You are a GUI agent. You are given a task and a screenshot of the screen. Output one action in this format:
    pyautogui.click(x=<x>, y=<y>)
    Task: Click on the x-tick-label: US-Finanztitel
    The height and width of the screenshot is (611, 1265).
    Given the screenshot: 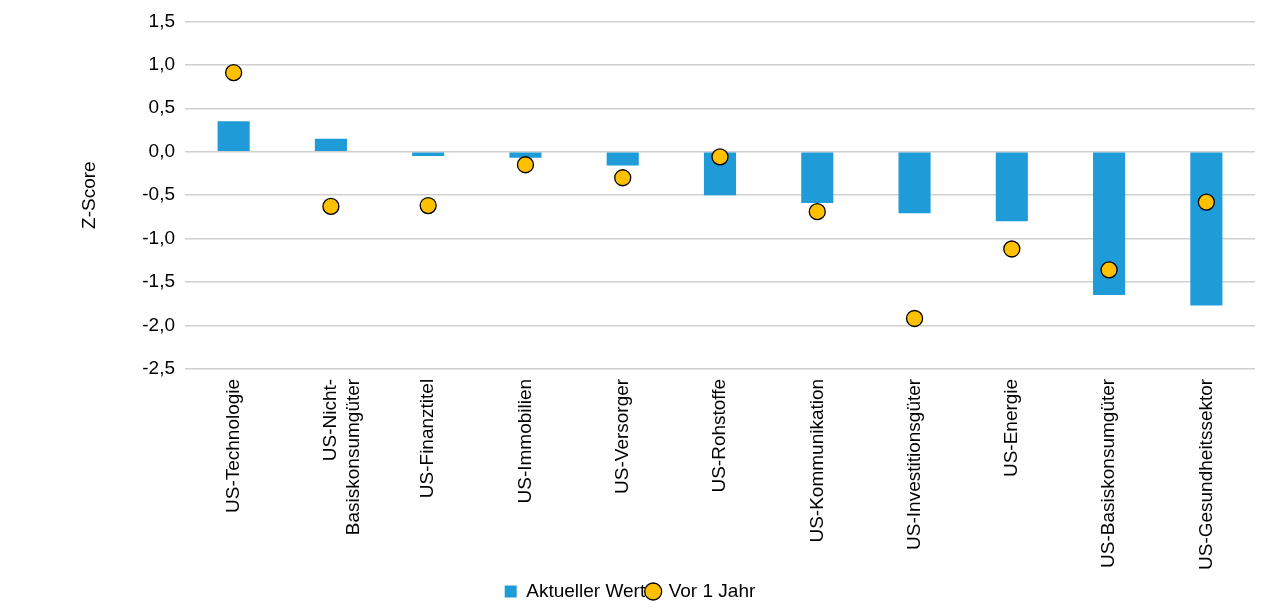 What is the action you would take?
    pyautogui.click(x=427, y=438)
    